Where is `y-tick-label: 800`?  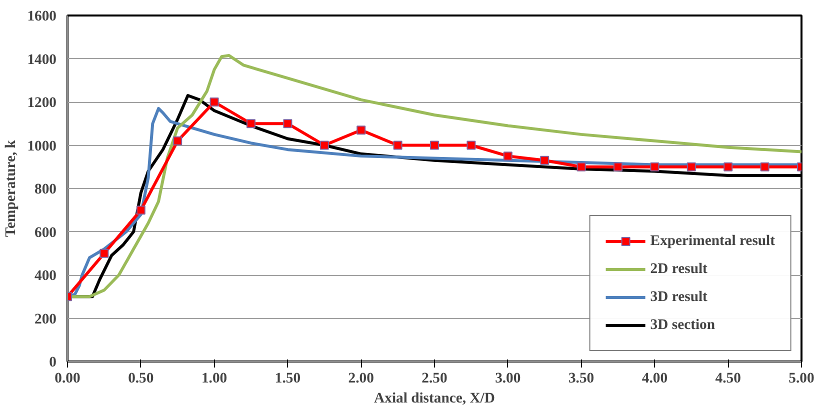
y-tick-label: 800 is located at coordinates (45, 190).